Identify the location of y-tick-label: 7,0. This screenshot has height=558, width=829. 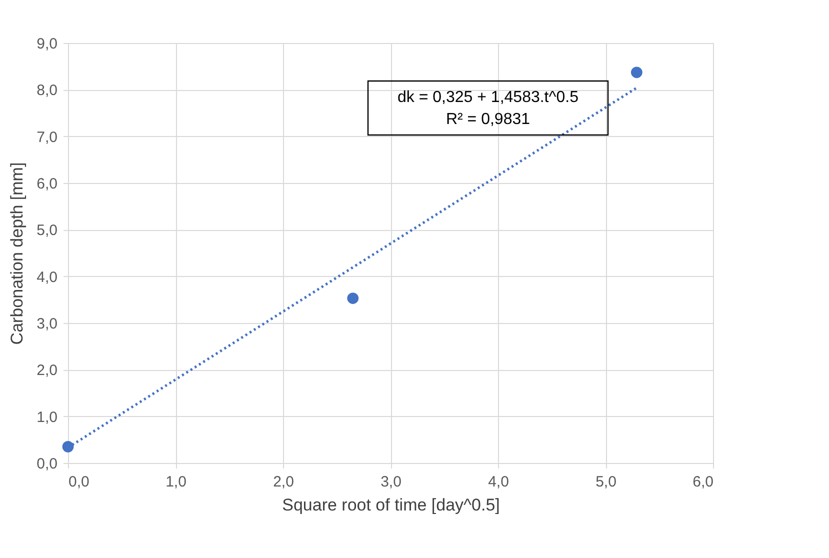
(47, 137).